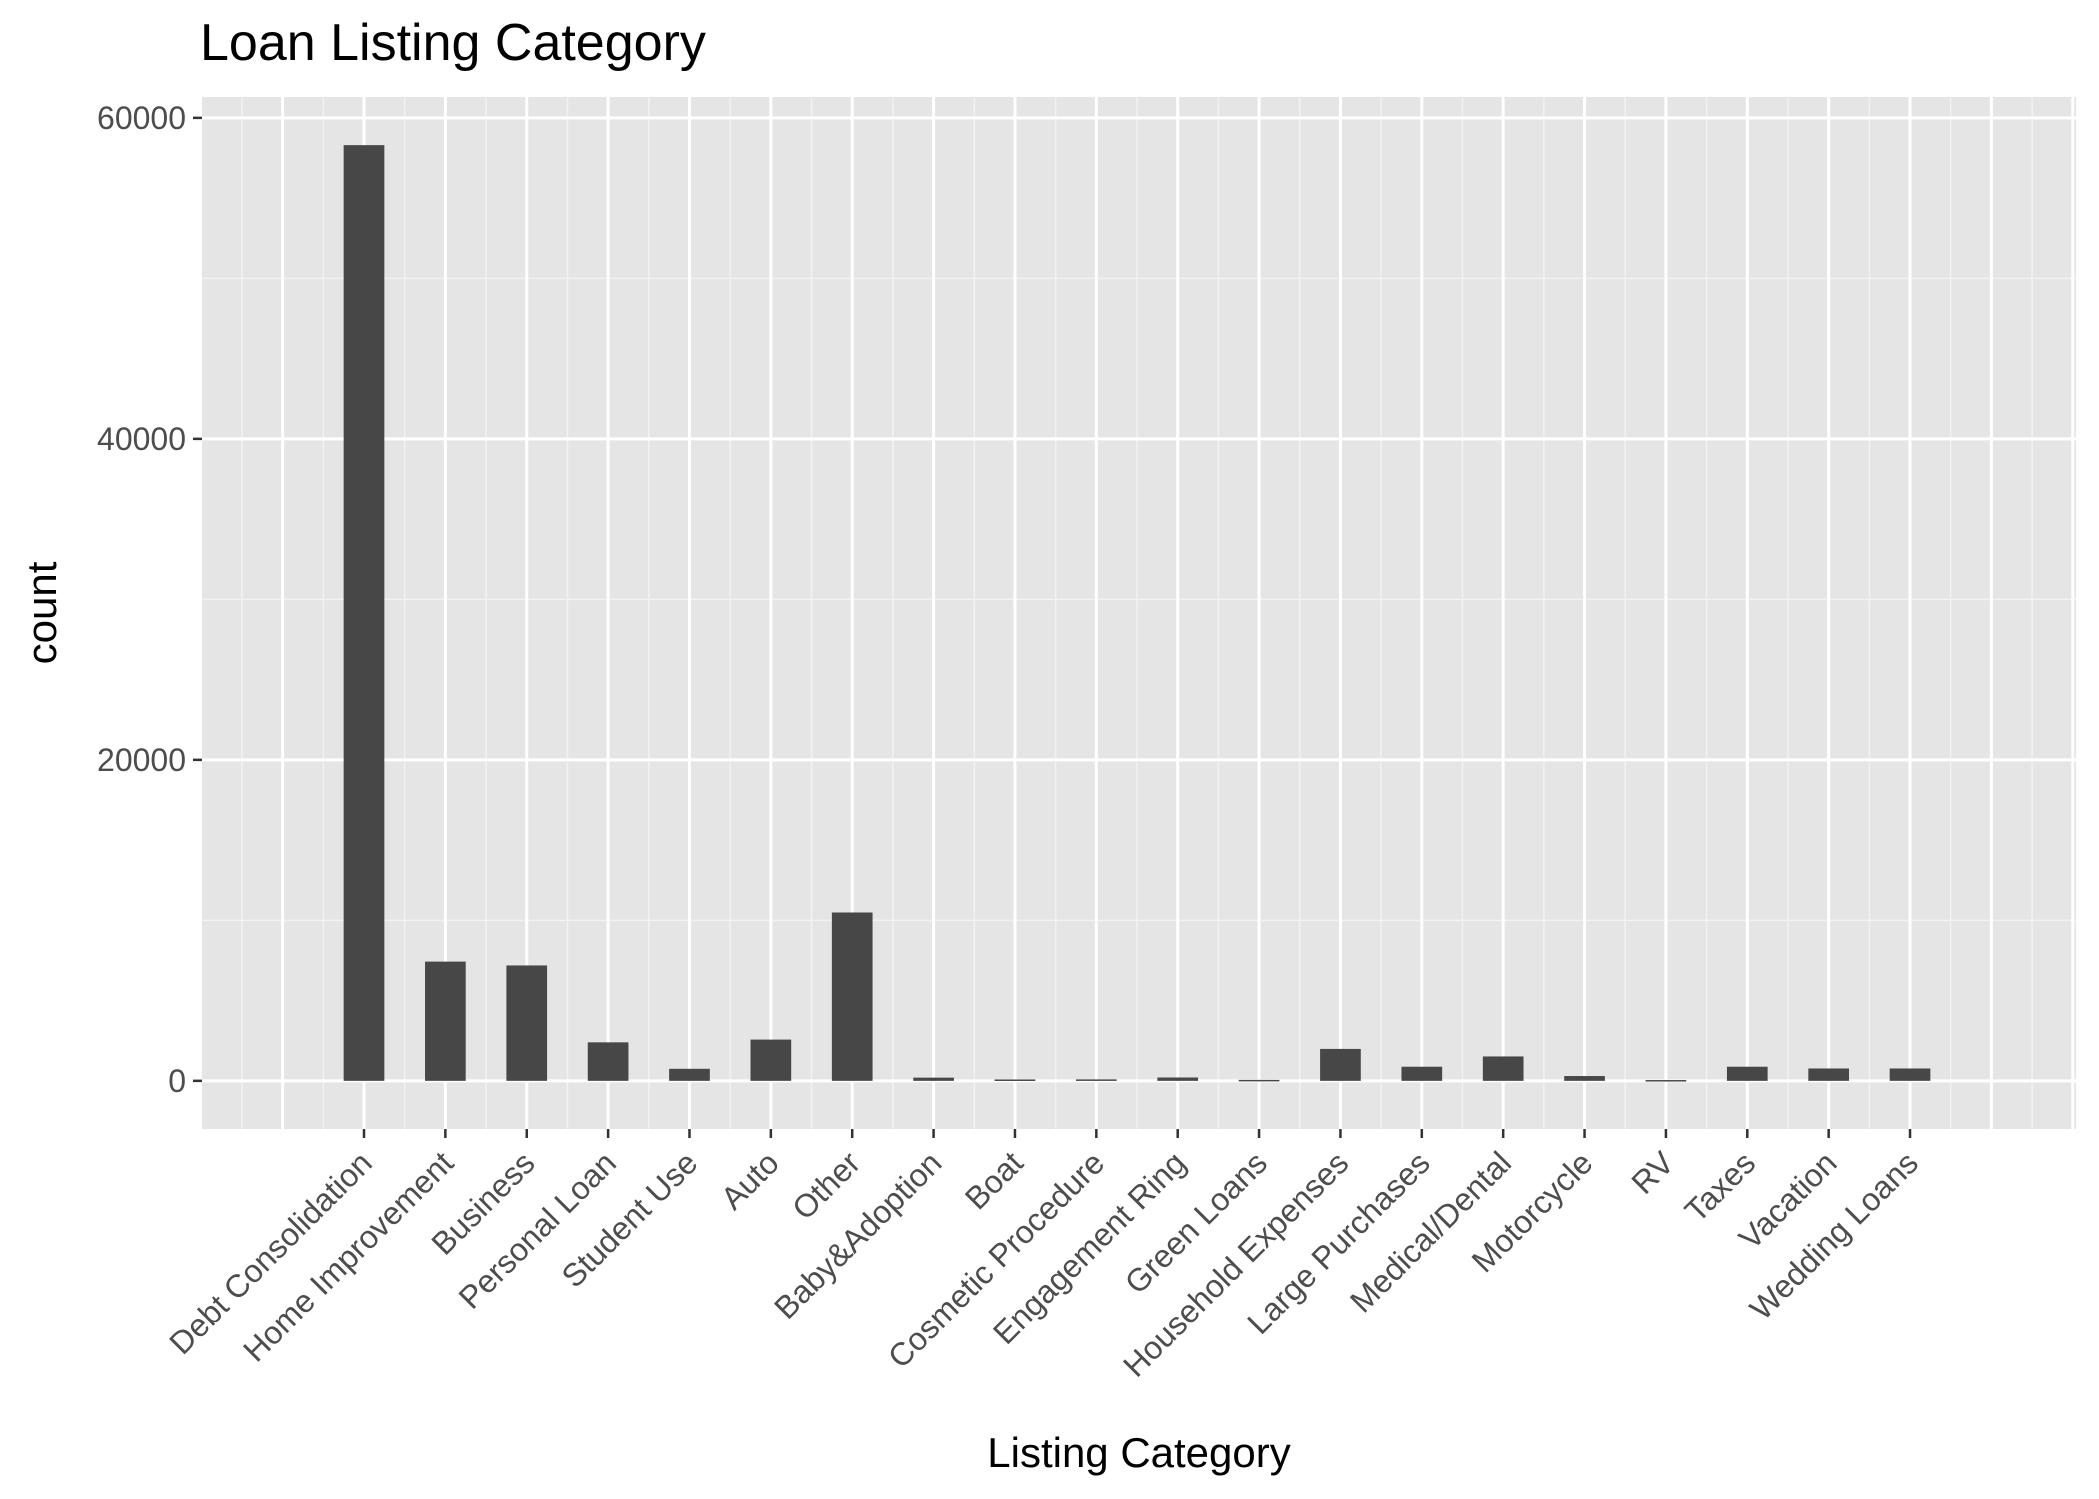 This screenshot has width=2099, height=1499. What do you see at coordinates (149, 599) in the screenshot?
I see `y-axis: 0 20000 40000 60000` at bounding box center [149, 599].